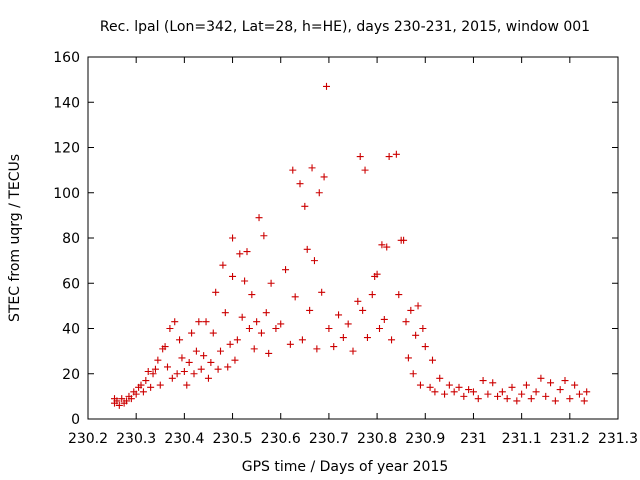  I want to click on x-tick-label: 230.9, so click(425, 439).